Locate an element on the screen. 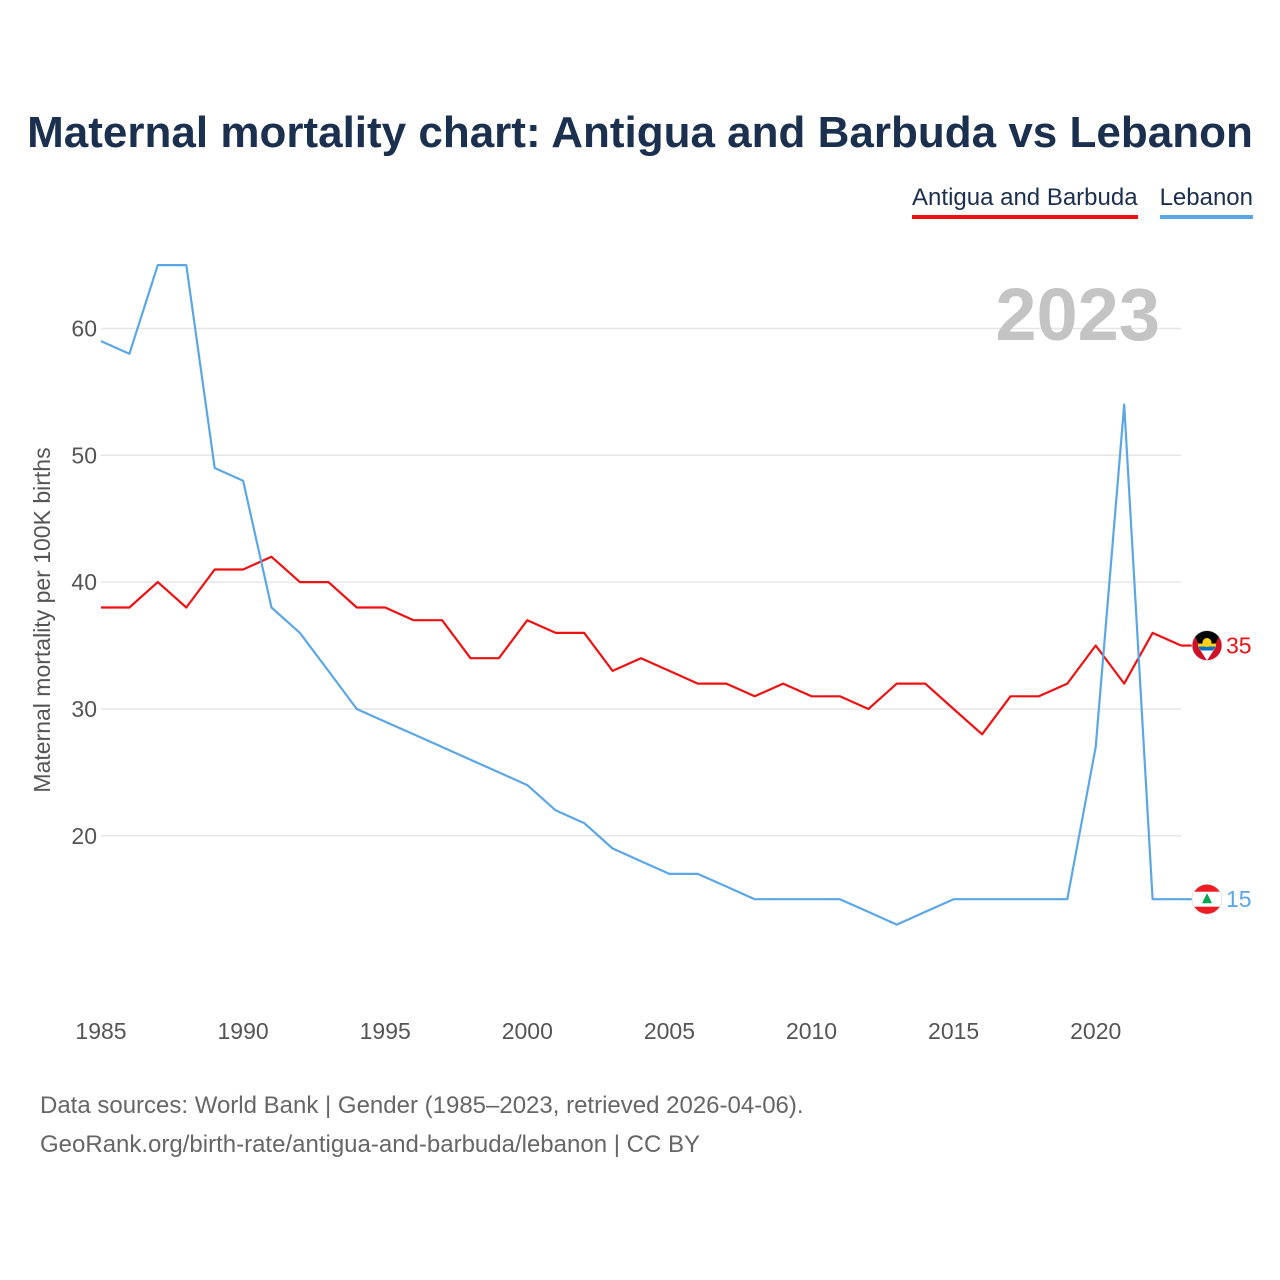  y-axis-title: Maternal mortality per 100K births is located at coordinates (42, 619).